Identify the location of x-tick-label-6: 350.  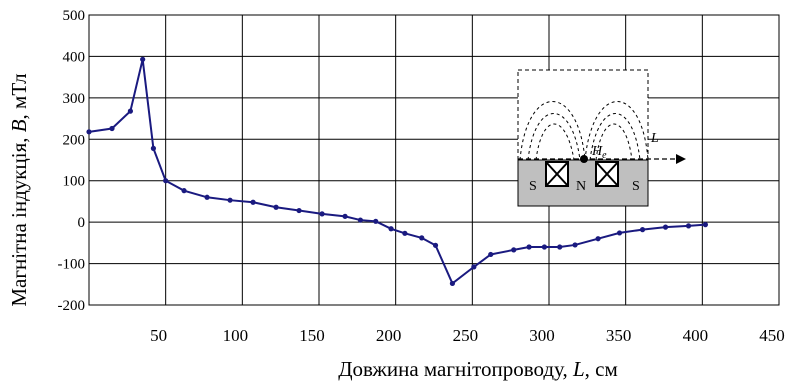
(619, 335).